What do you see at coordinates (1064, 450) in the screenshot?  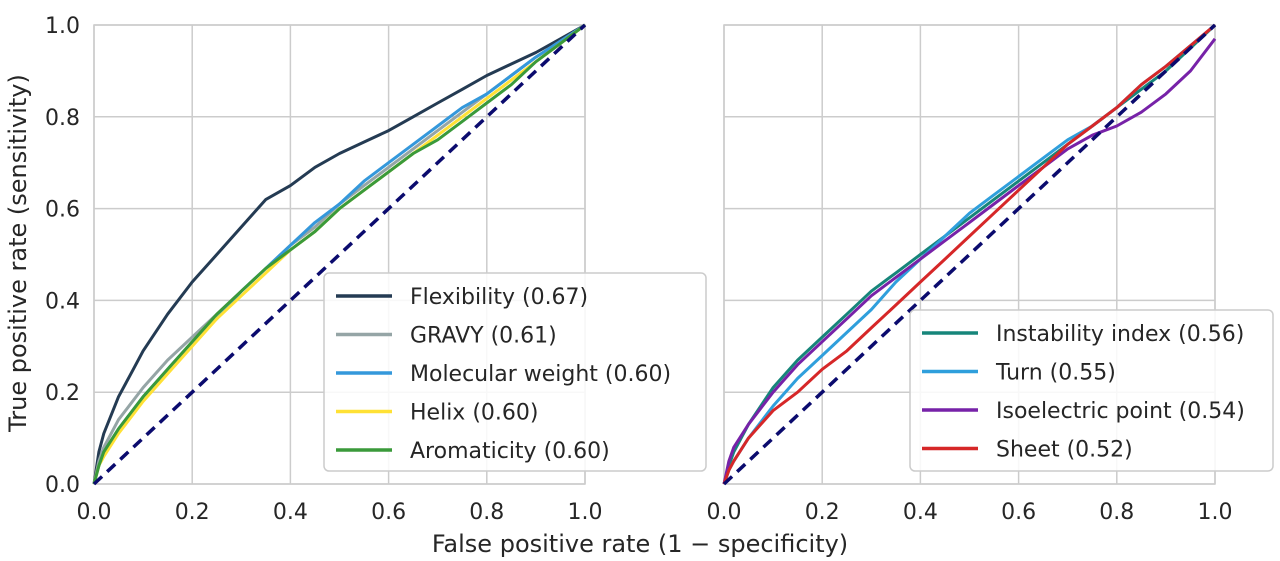 I see `legend-entry: Sheet (0.52)` at bounding box center [1064, 450].